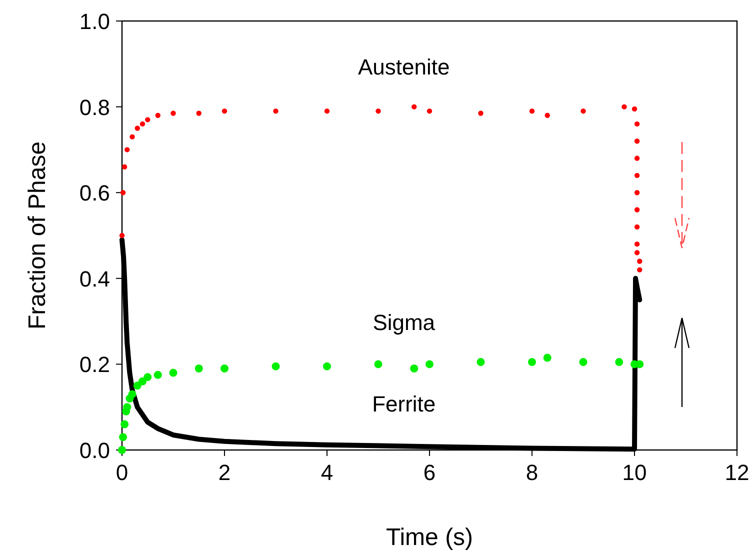 The height and width of the screenshot is (560, 755). Describe the element at coordinates (429, 472) in the screenshot. I see `x-tick-label: 6` at that location.